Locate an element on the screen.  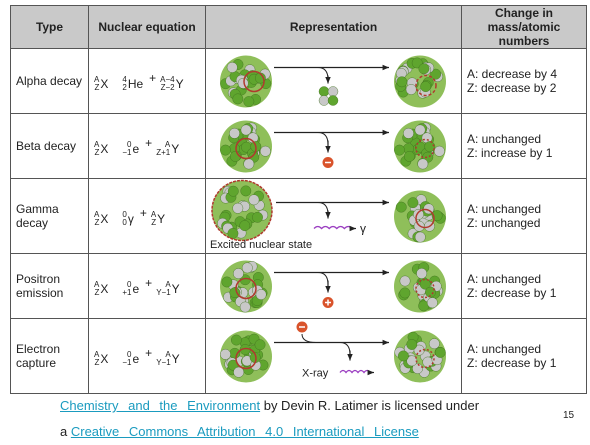
wave is located at coordinates (355, 371).